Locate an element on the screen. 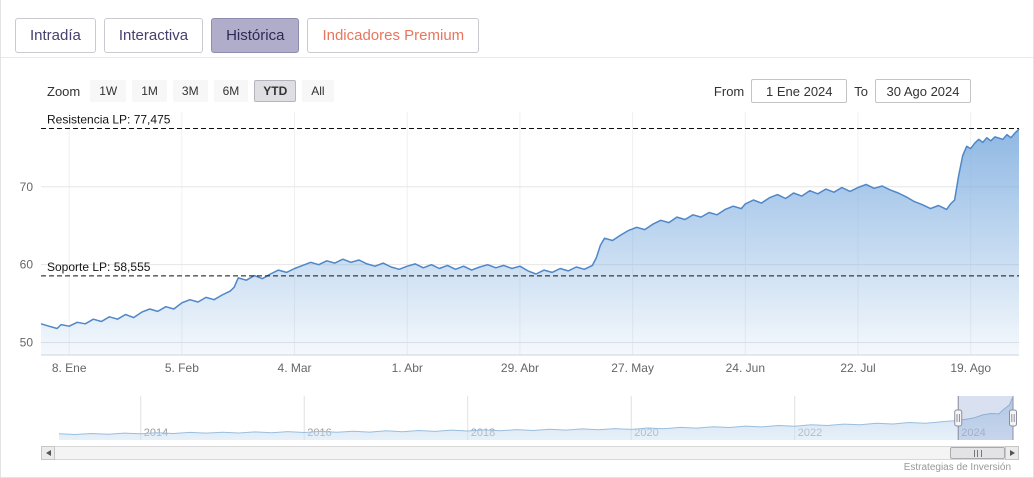 Image resolution: width=1034 pixels, height=478 pixels. x-axis-label: 5. Feb is located at coordinates (182, 368).